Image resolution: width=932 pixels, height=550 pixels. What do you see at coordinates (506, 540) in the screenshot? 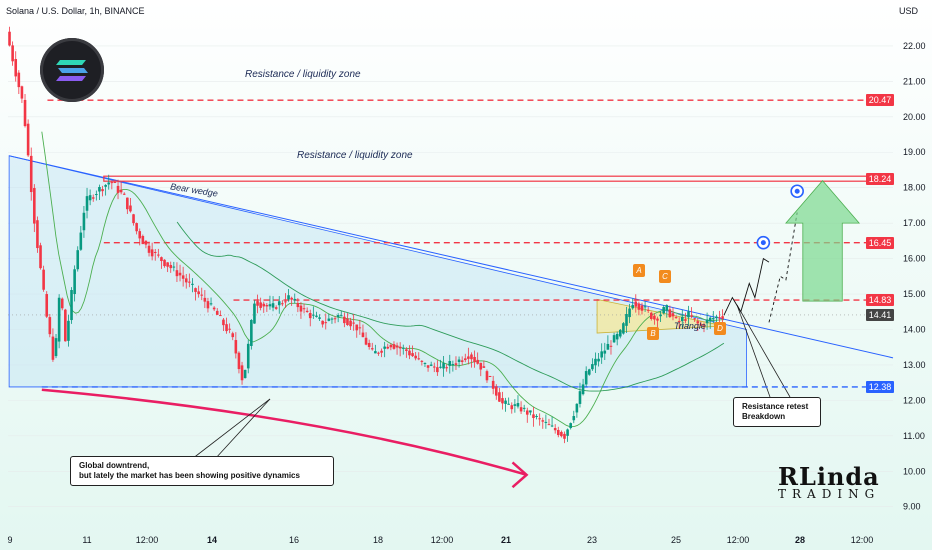
I see `x-tick-label: 21` at bounding box center [506, 540].